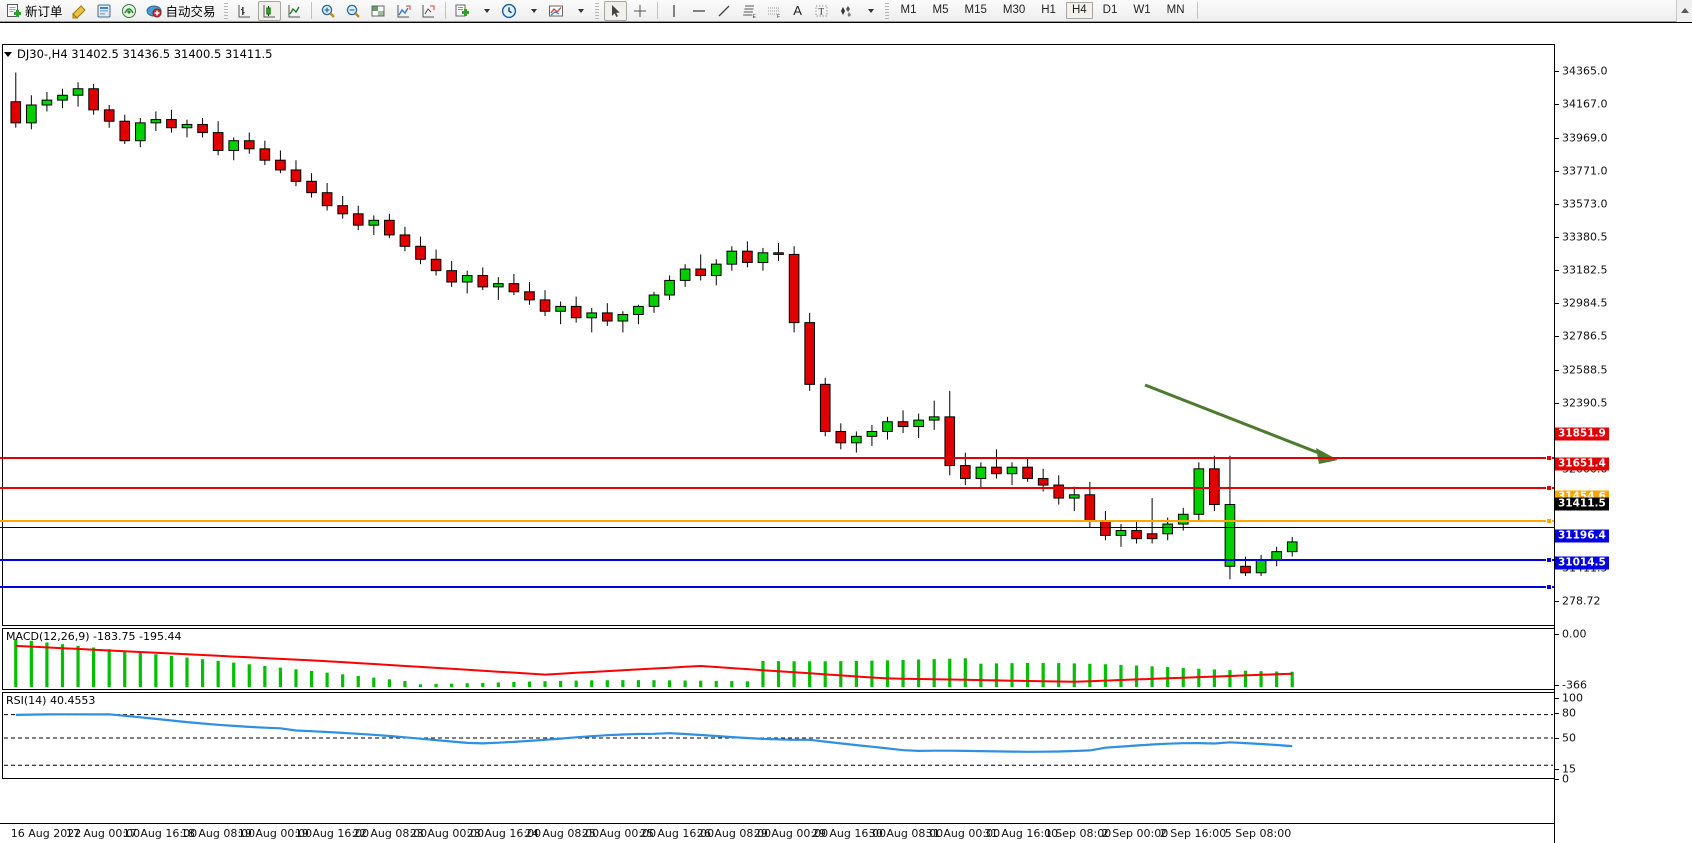 This screenshot has width=1692, height=843. Describe the element at coordinates (104, 11) in the screenshot. I see `terminal-icon` at that location.